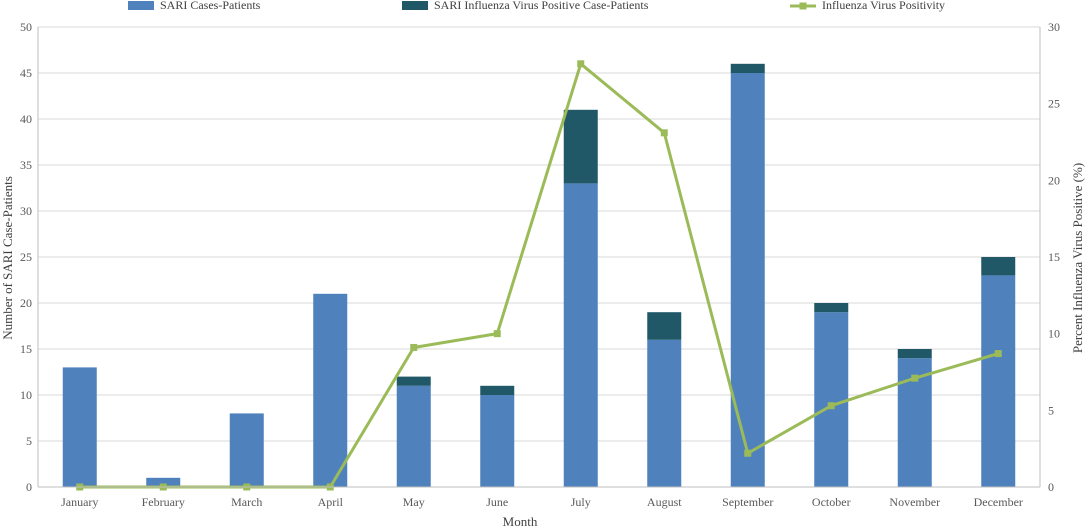 The height and width of the screenshot is (527, 1087). What do you see at coordinates (7, 258) in the screenshot?
I see `y-axis-title: Number of SARI Case-Patients` at bounding box center [7, 258].